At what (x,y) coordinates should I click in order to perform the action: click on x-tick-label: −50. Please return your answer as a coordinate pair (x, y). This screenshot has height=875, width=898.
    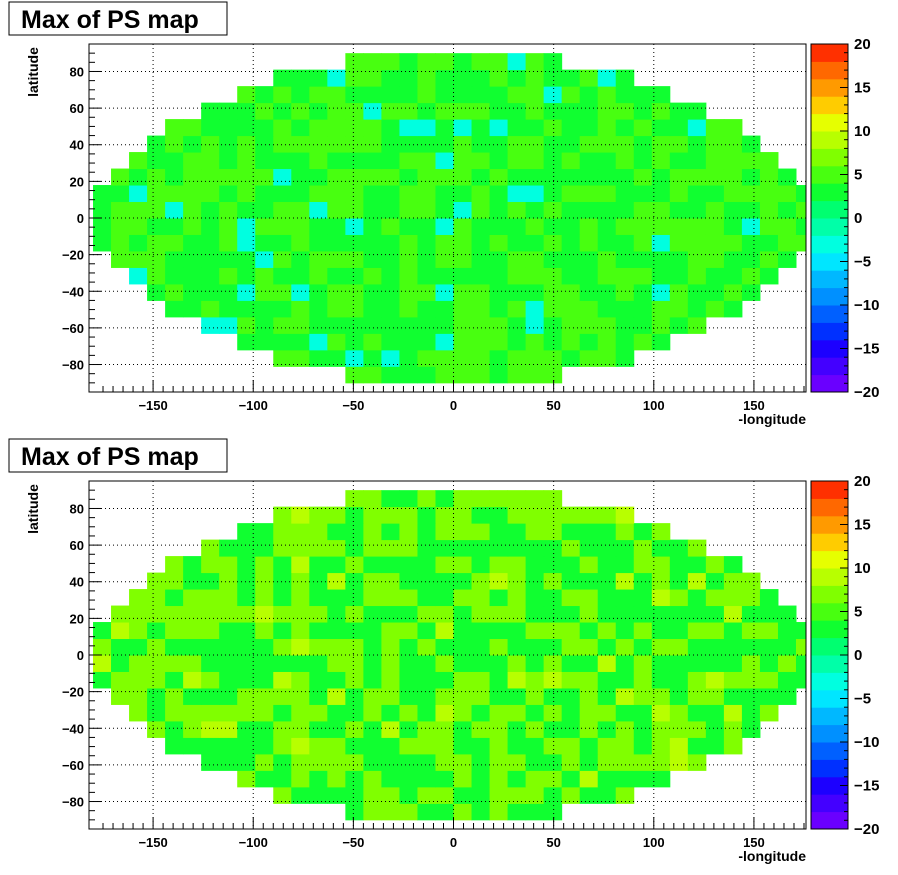
    Looking at the image, I should click on (353, 842).